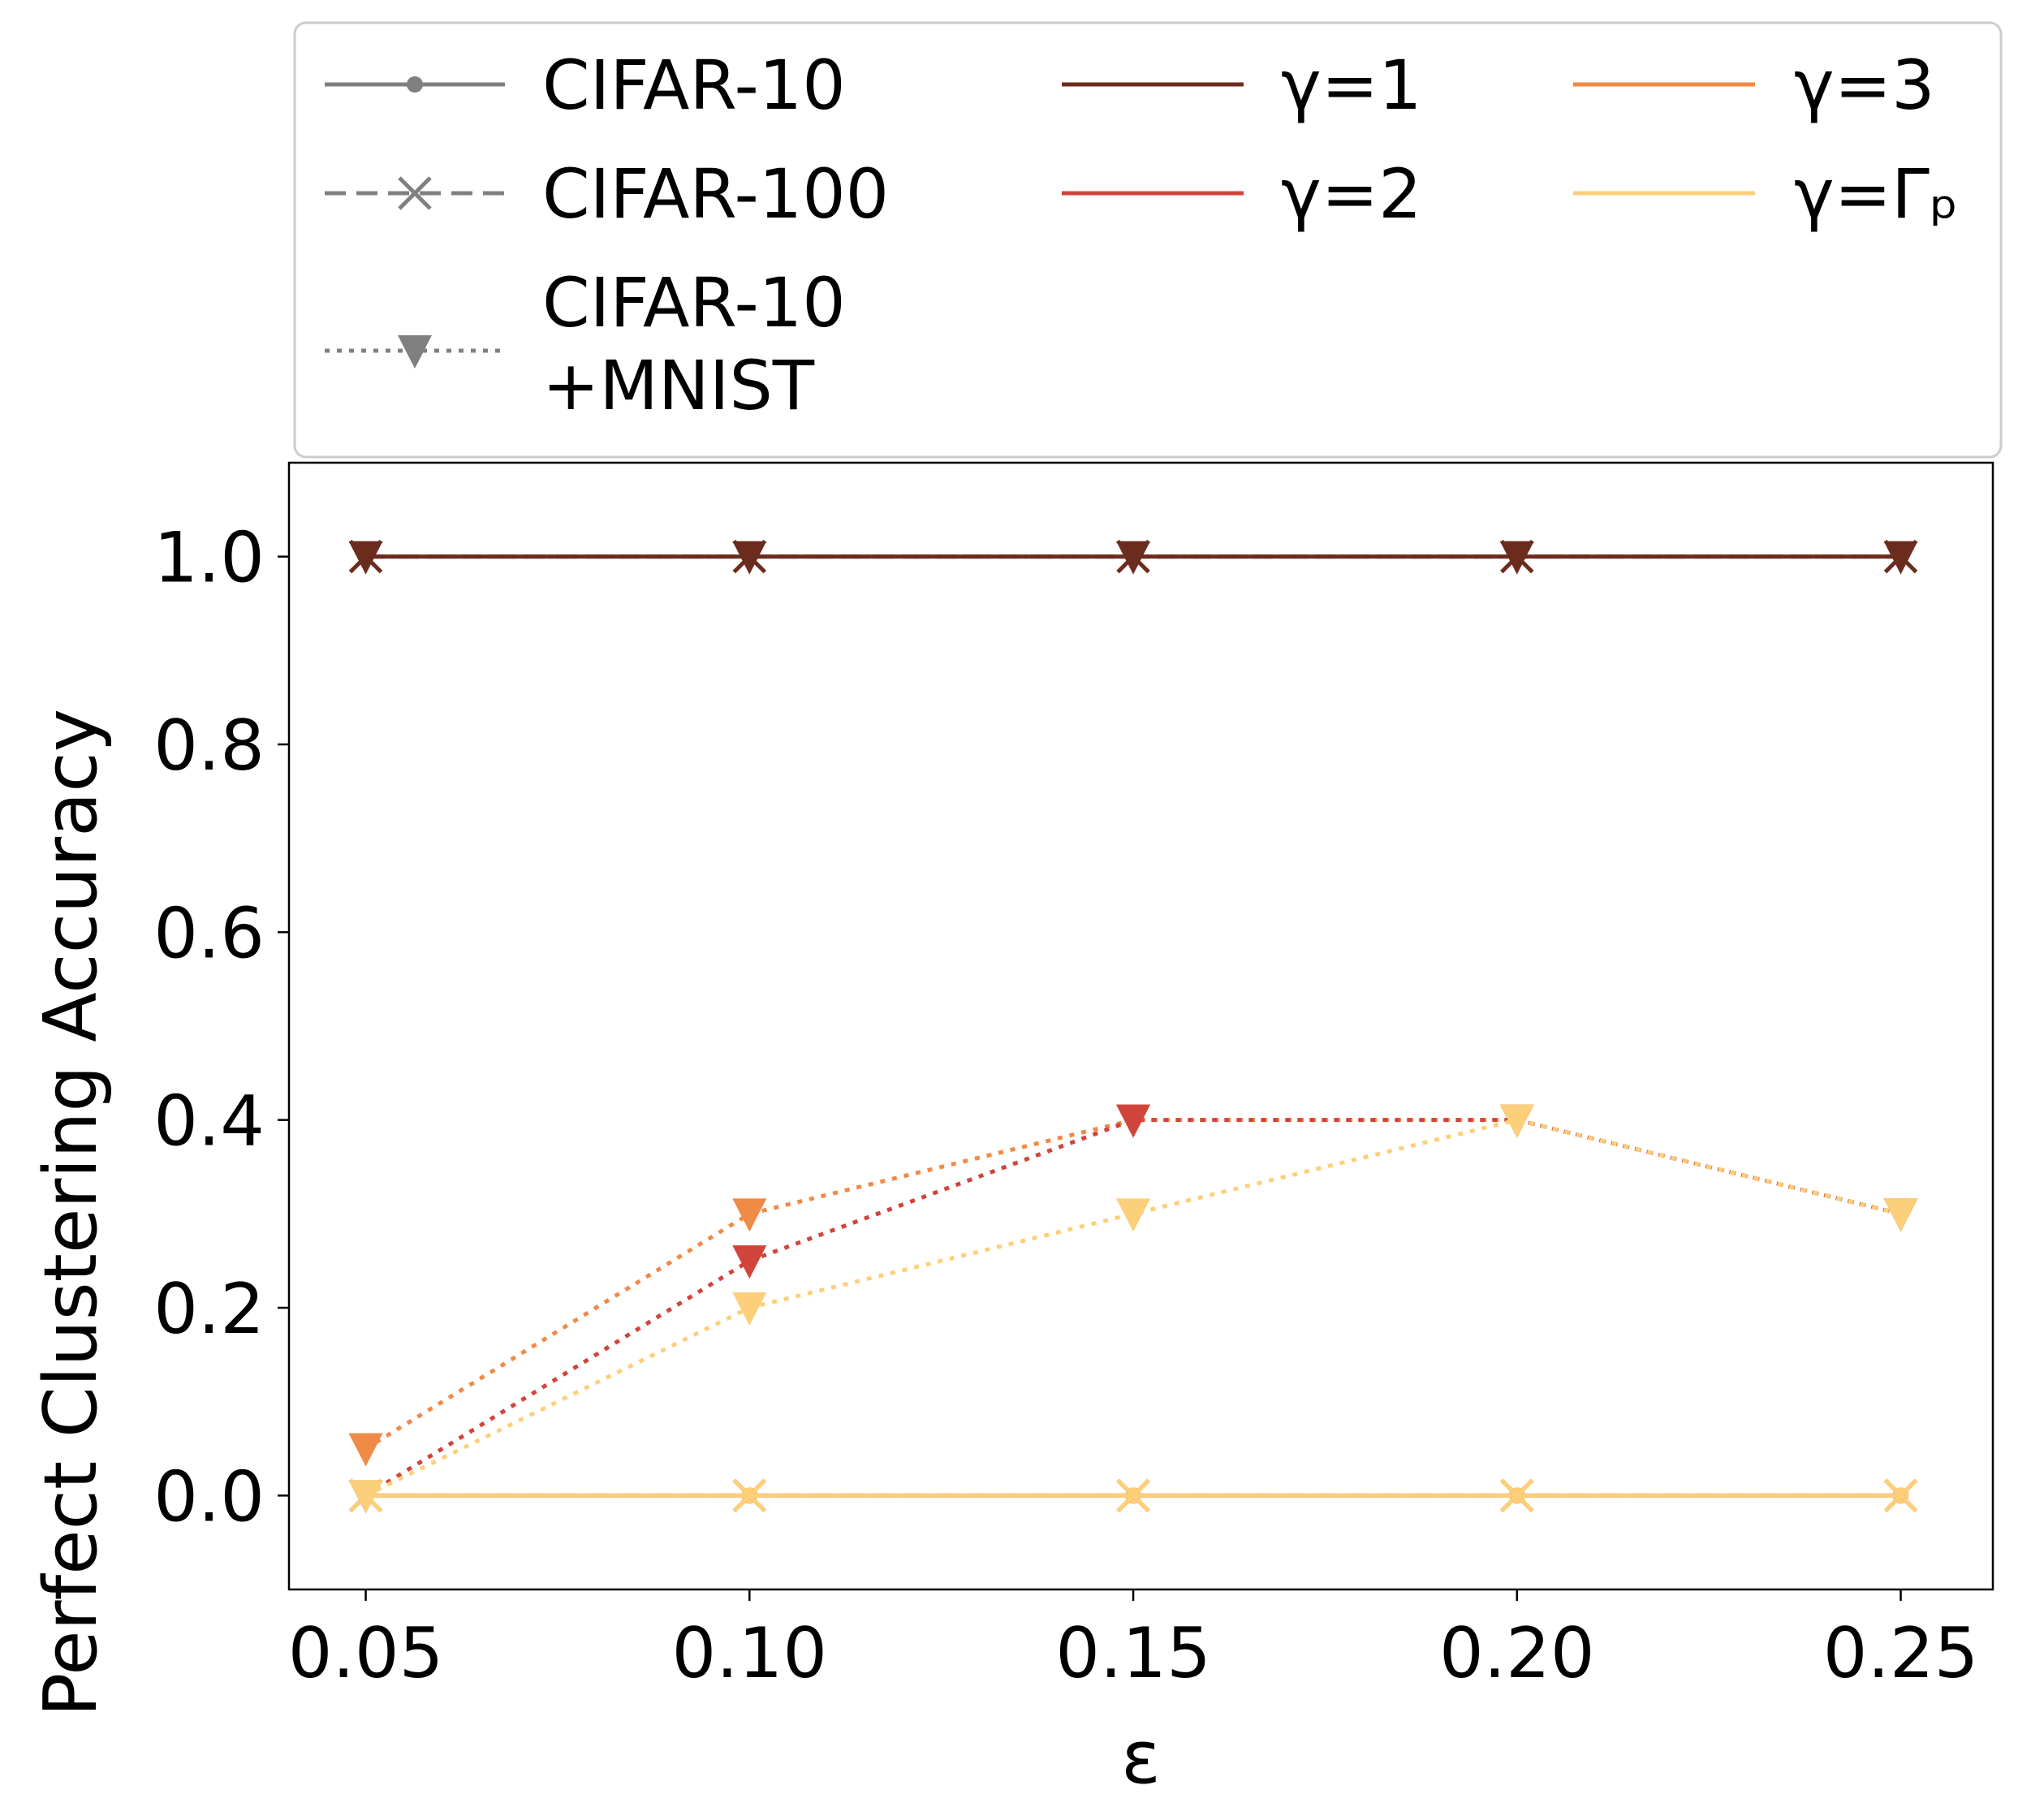 This screenshot has width=2031, height=1820. What do you see at coordinates (209, 746) in the screenshot?
I see `y-tick-label-4: 0.8` at bounding box center [209, 746].